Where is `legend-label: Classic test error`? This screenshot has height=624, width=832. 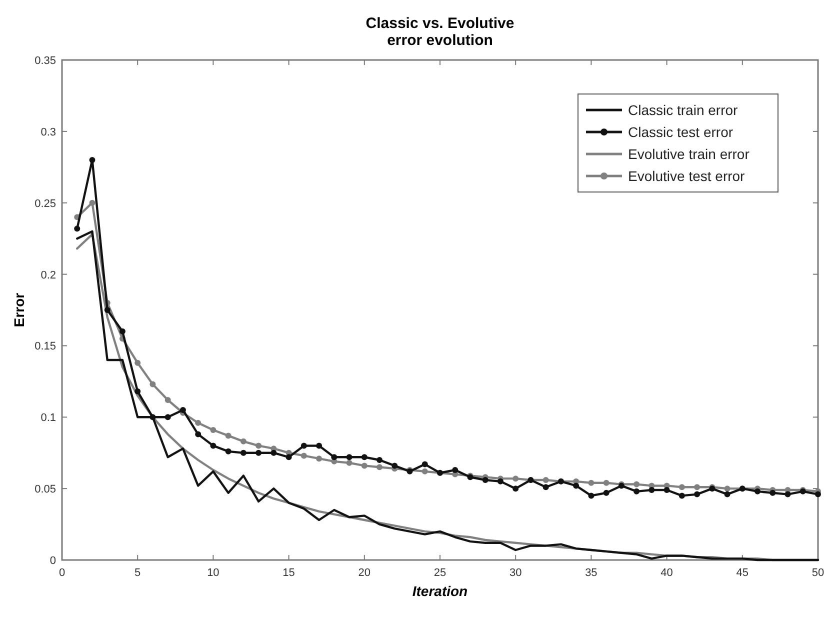 legend-label: Classic test error is located at coordinates (681, 132).